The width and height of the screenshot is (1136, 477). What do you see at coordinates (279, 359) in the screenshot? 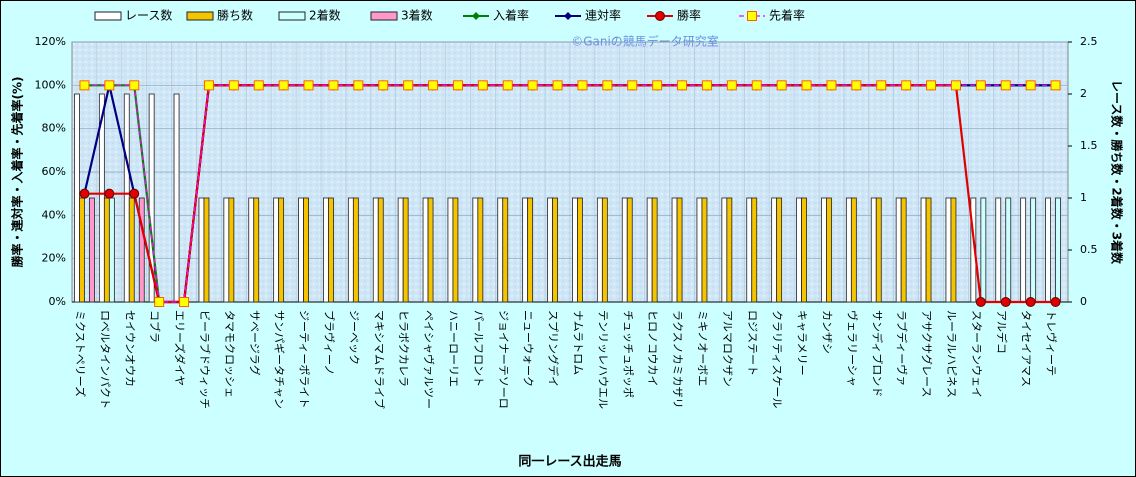
I see `x-tick-label: サンパギータチャン` at bounding box center [279, 359].